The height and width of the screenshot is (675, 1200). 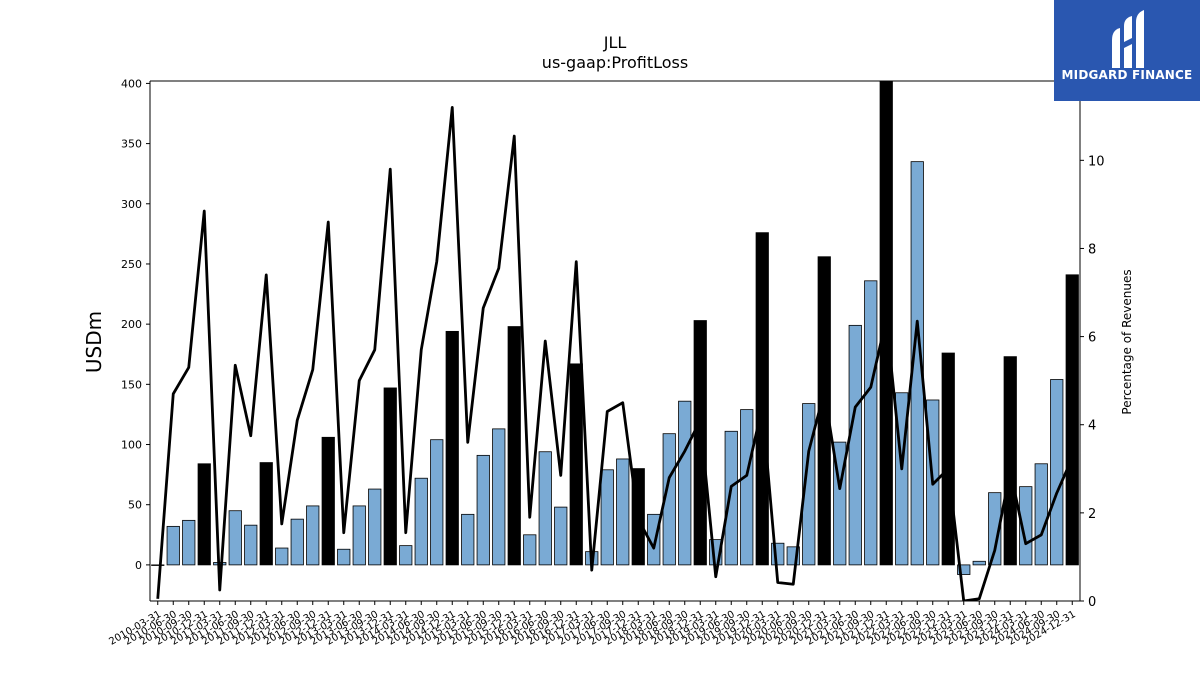 I want to click on y-tick-label: 400, so click(x=131, y=83).